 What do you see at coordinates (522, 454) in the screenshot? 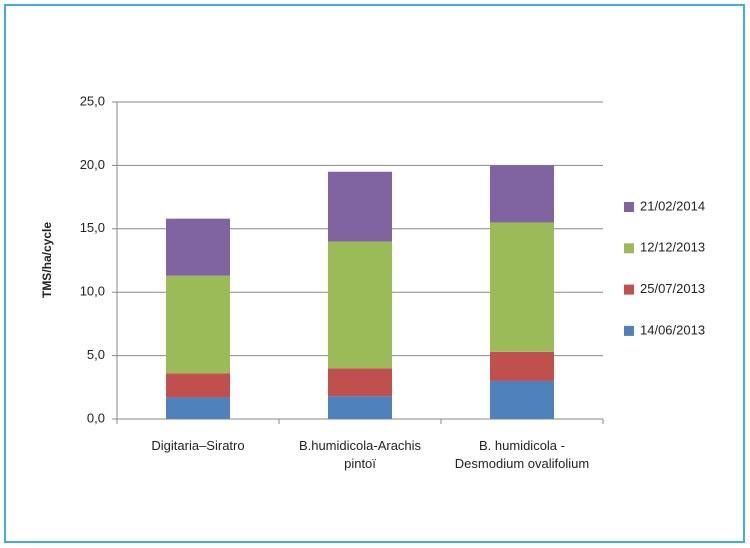
I see `x-tick-label: B. humidicola - Desmodium ovalifolium` at bounding box center [522, 454].